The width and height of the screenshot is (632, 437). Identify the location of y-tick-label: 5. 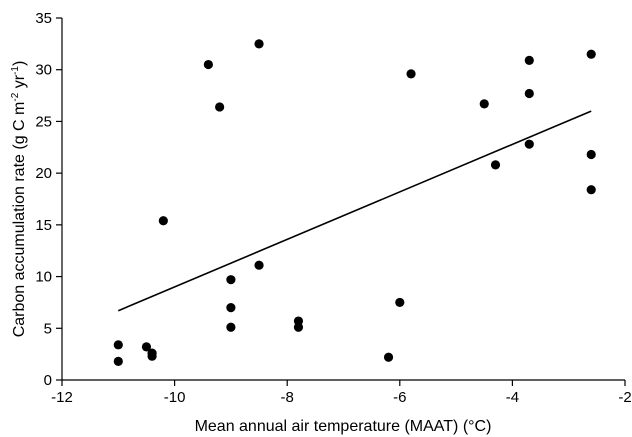
(48, 328).